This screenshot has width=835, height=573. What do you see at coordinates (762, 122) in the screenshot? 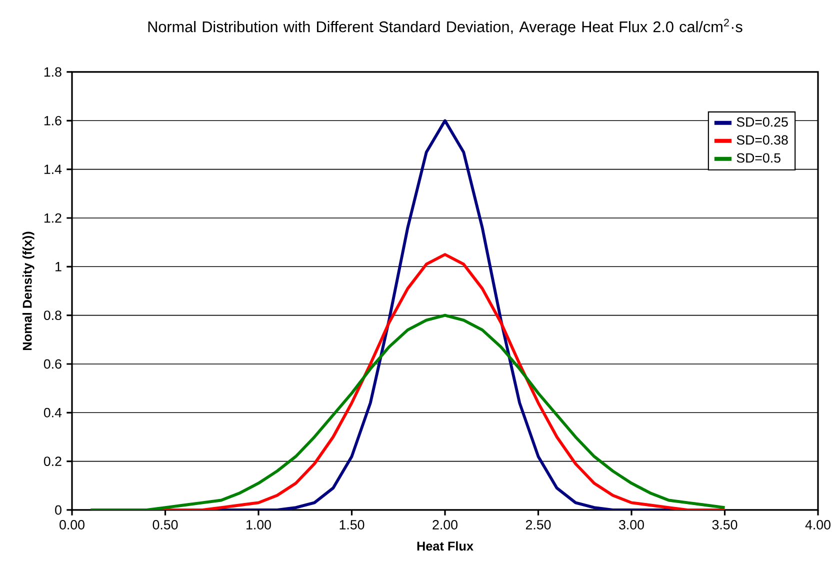
I see `legend-label: SD=0.25` at bounding box center [762, 122].